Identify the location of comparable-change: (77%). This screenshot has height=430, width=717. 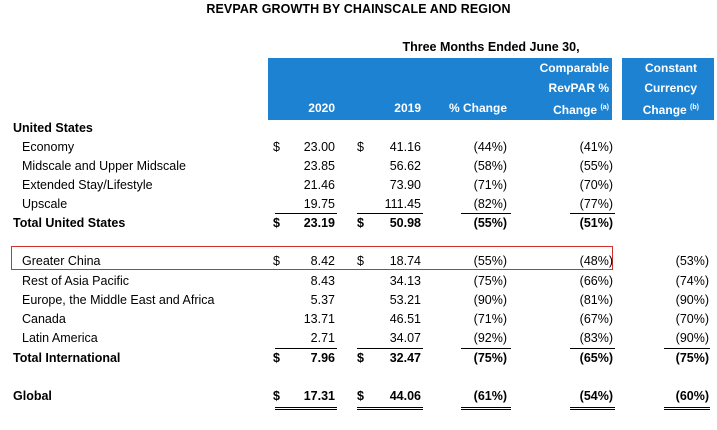
(596, 204).